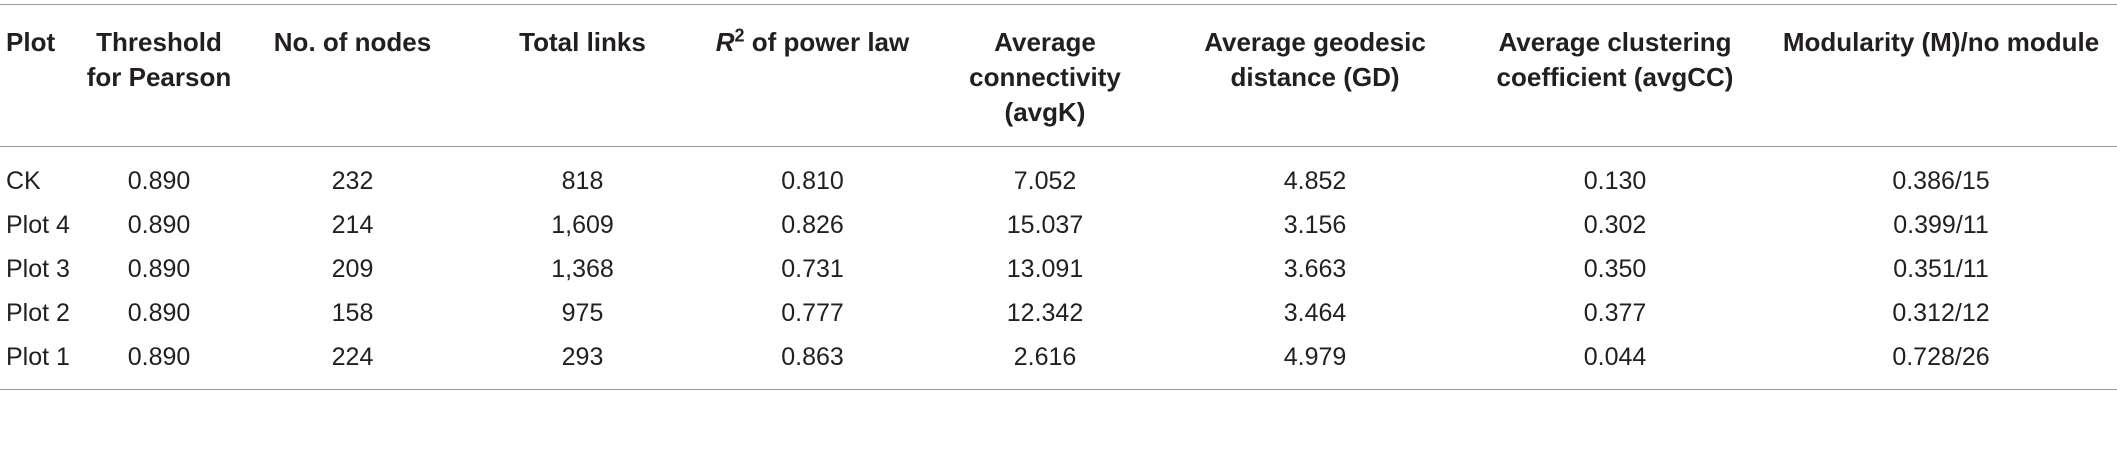 The image size is (2117, 462). What do you see at coordinates (38, 268) in the screenshot?
I see `cell-plot: Plot 3` at bounding box center [38, 268].